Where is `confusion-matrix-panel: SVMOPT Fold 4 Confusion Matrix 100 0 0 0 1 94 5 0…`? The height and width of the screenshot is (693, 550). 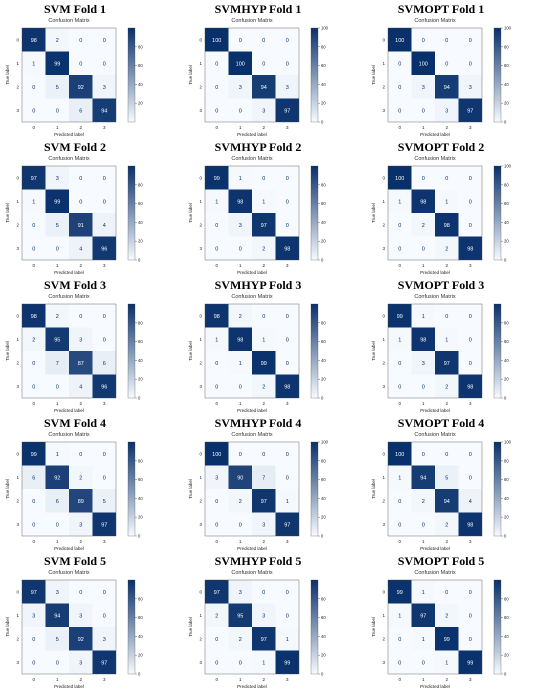 confusion-matrix-panel: SVMOPT Fold 4 Confusion Matrix 100 0 0 0 1 94 5 0… is located at coordinates (457, 483).